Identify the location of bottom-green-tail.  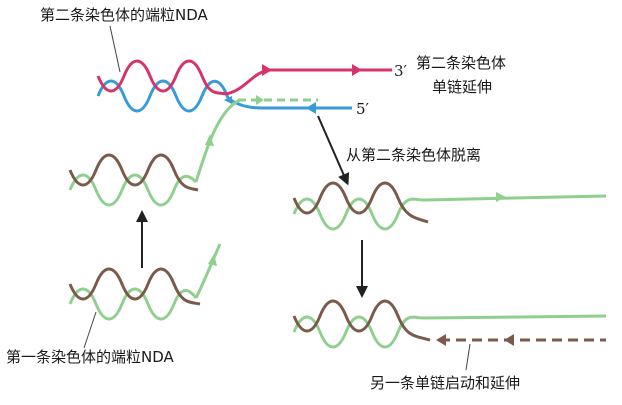
(208, 271).